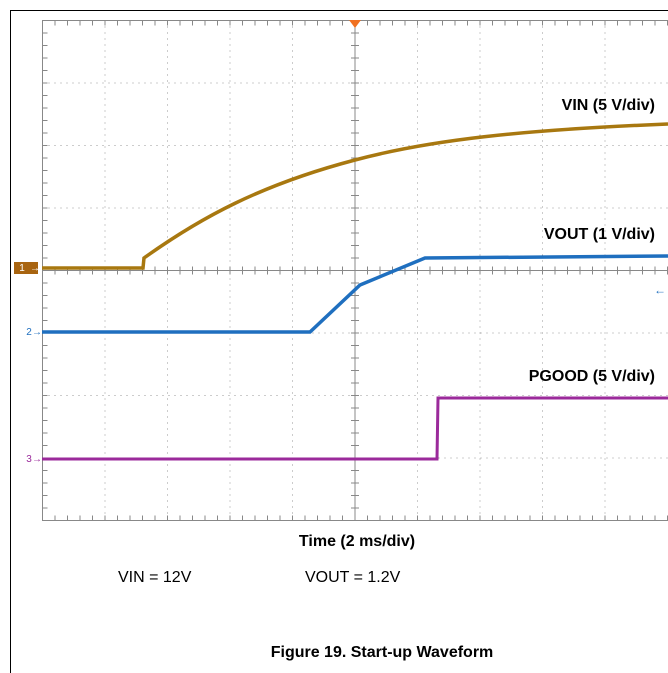  I want to click on vout-label: VOUT (1 V/div), so click(599, 234).